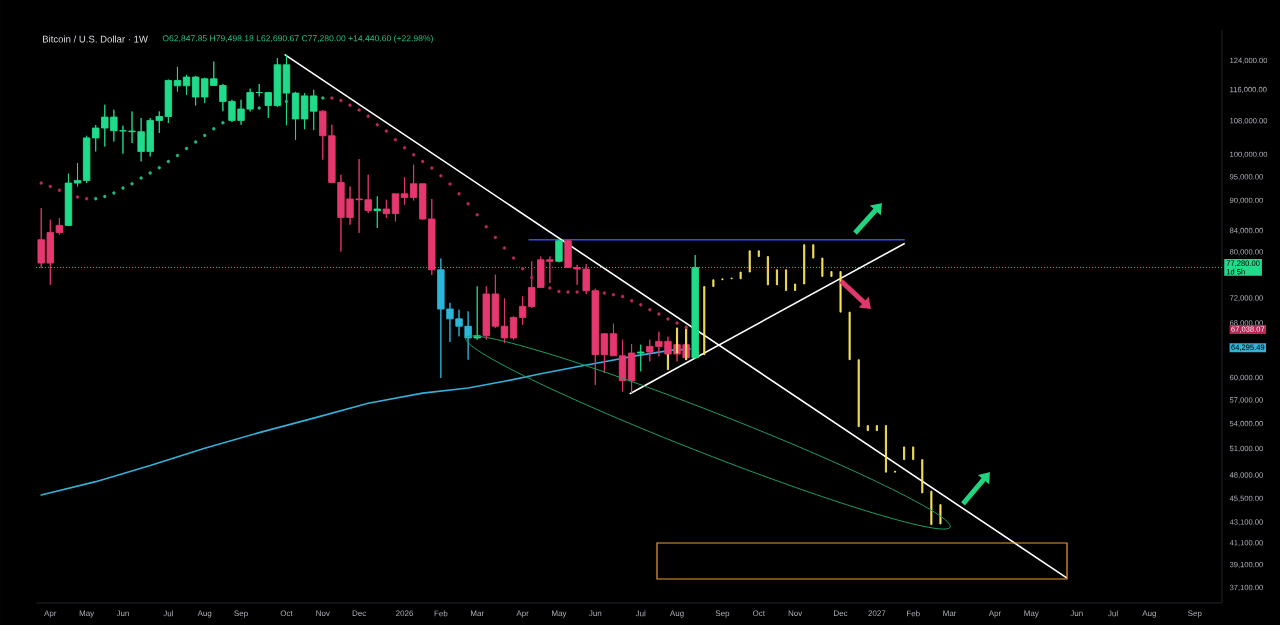 The width and height of the screenshot is (1280, 625). I want to click on text: O62,847.85 H79,498.18 L62,690.67 C77,280.00 +14,440.60 (+22.98%), so click(297, 39).